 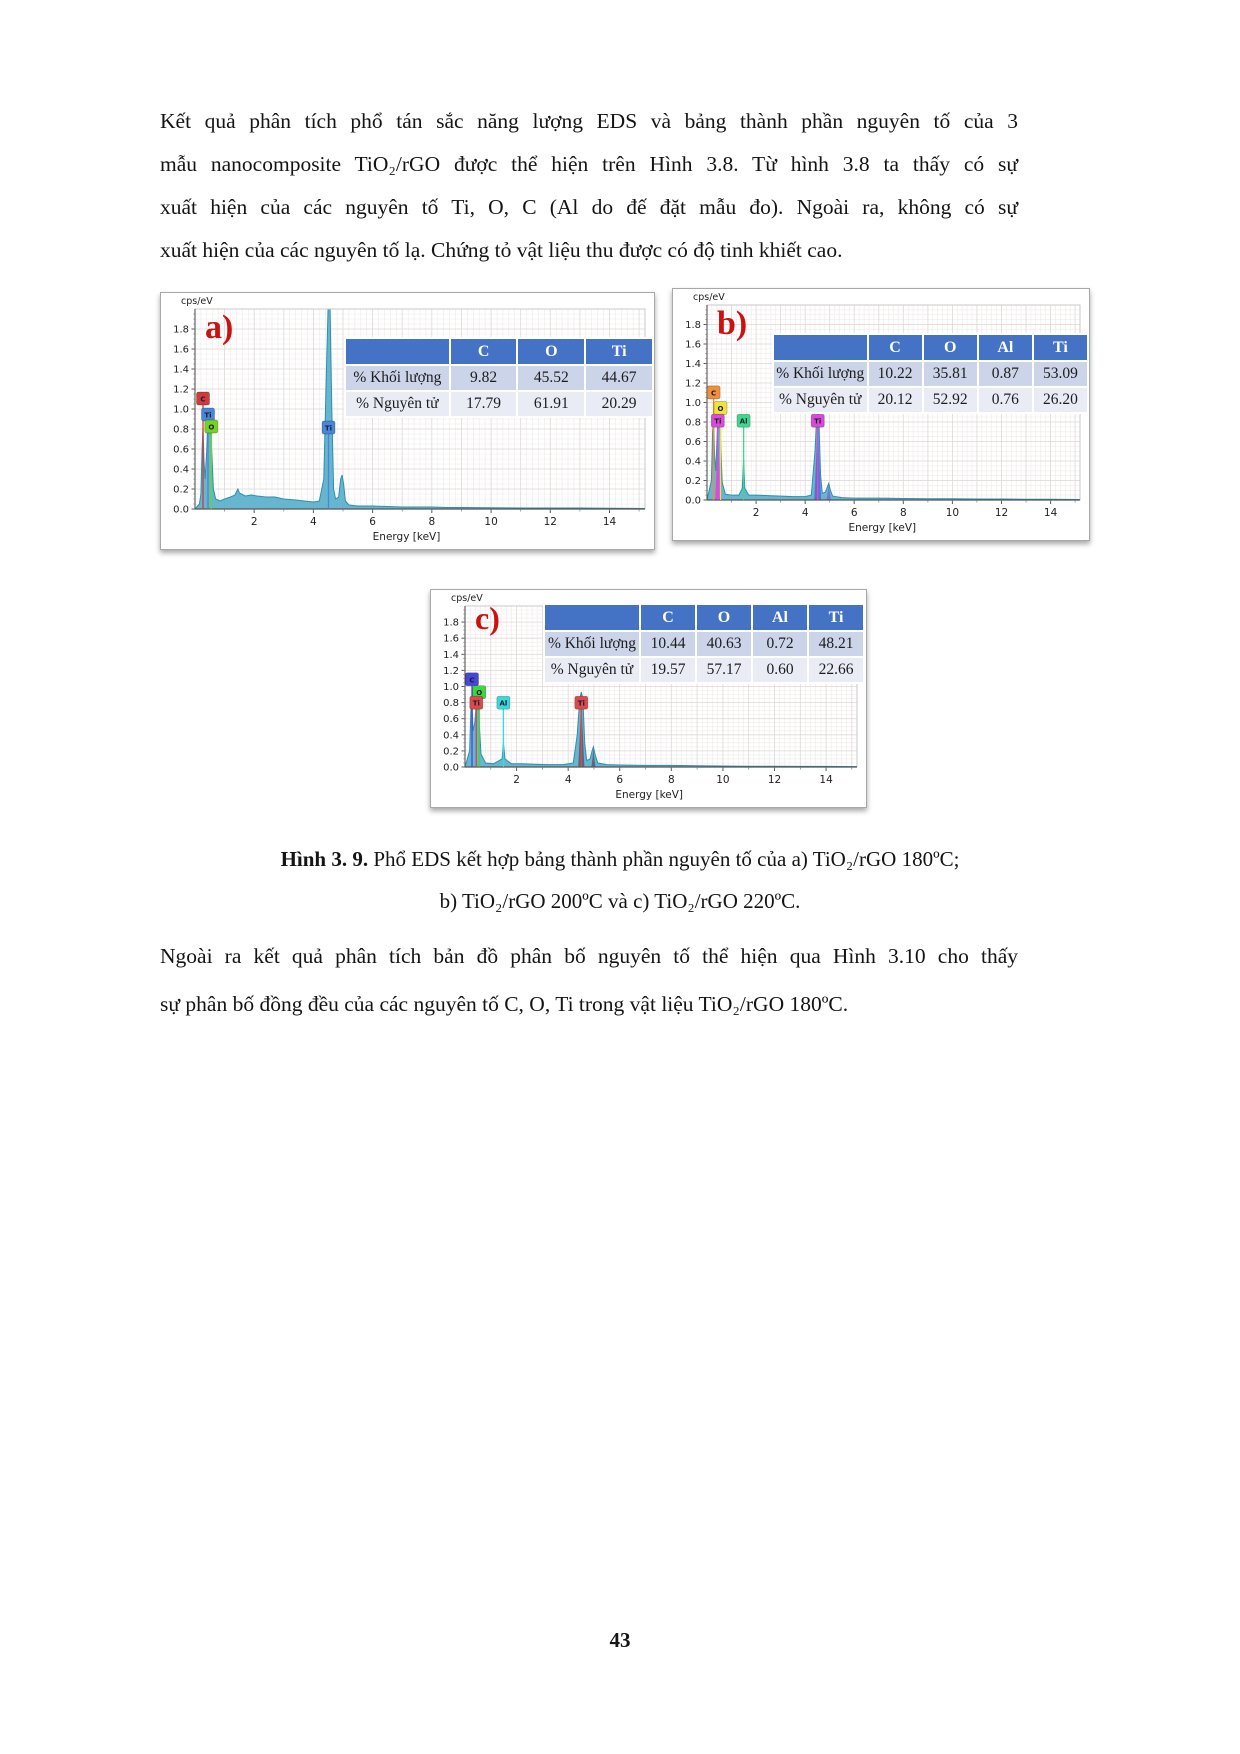 What do you see at coordinates (1005, 374) in the screenshot?
I see `composition-value: 0.87` at bounding box center [1005, 374].